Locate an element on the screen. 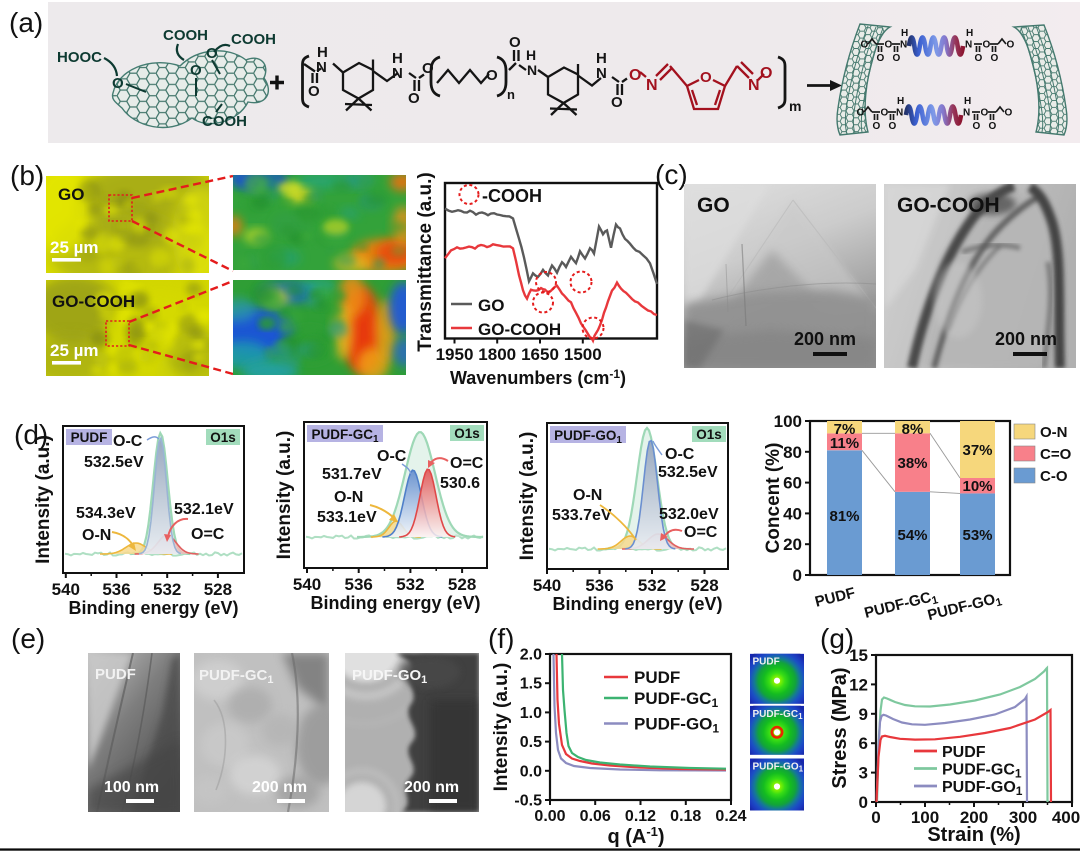 The width and height of the screenshot is (1080, 857). svg-text: 0.12 is located at coordinates (640, 816).